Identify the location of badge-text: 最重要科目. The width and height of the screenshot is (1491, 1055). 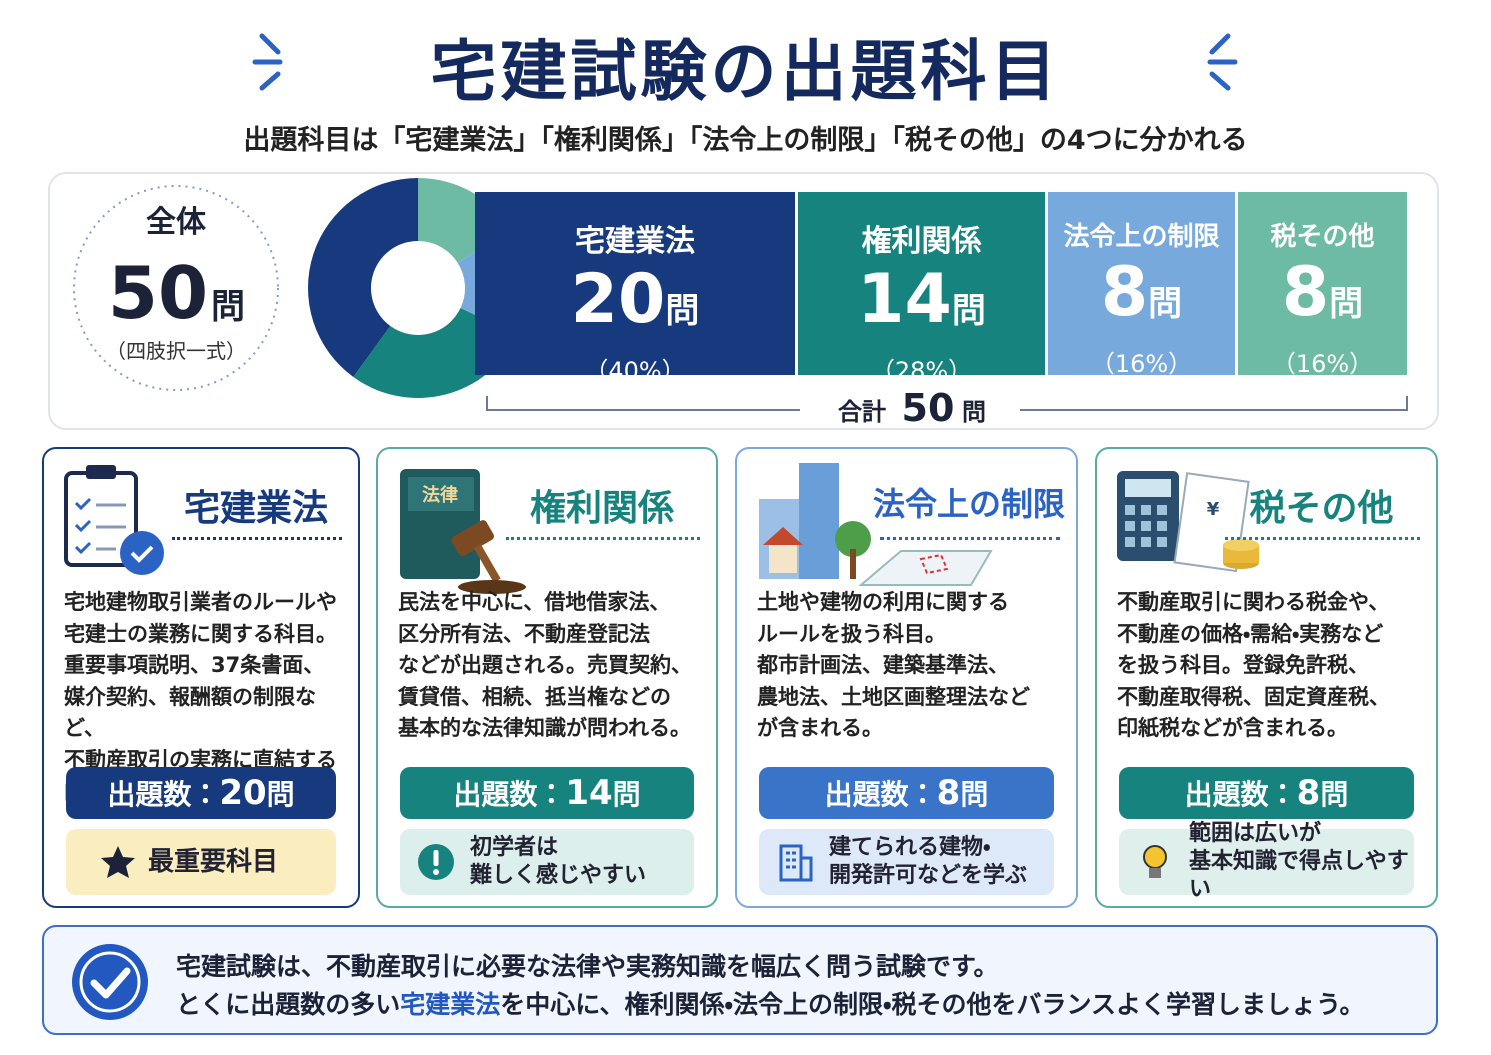
(213, 862).